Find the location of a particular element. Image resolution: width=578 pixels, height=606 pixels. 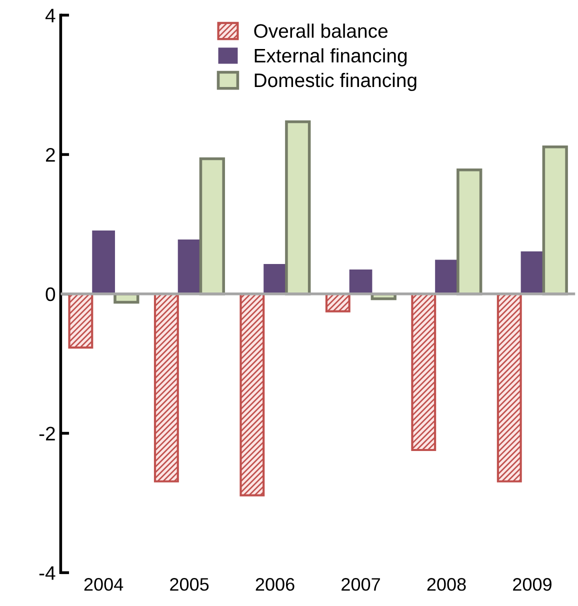

x-tick-label: 2005 is located at coordinates (189, 584).